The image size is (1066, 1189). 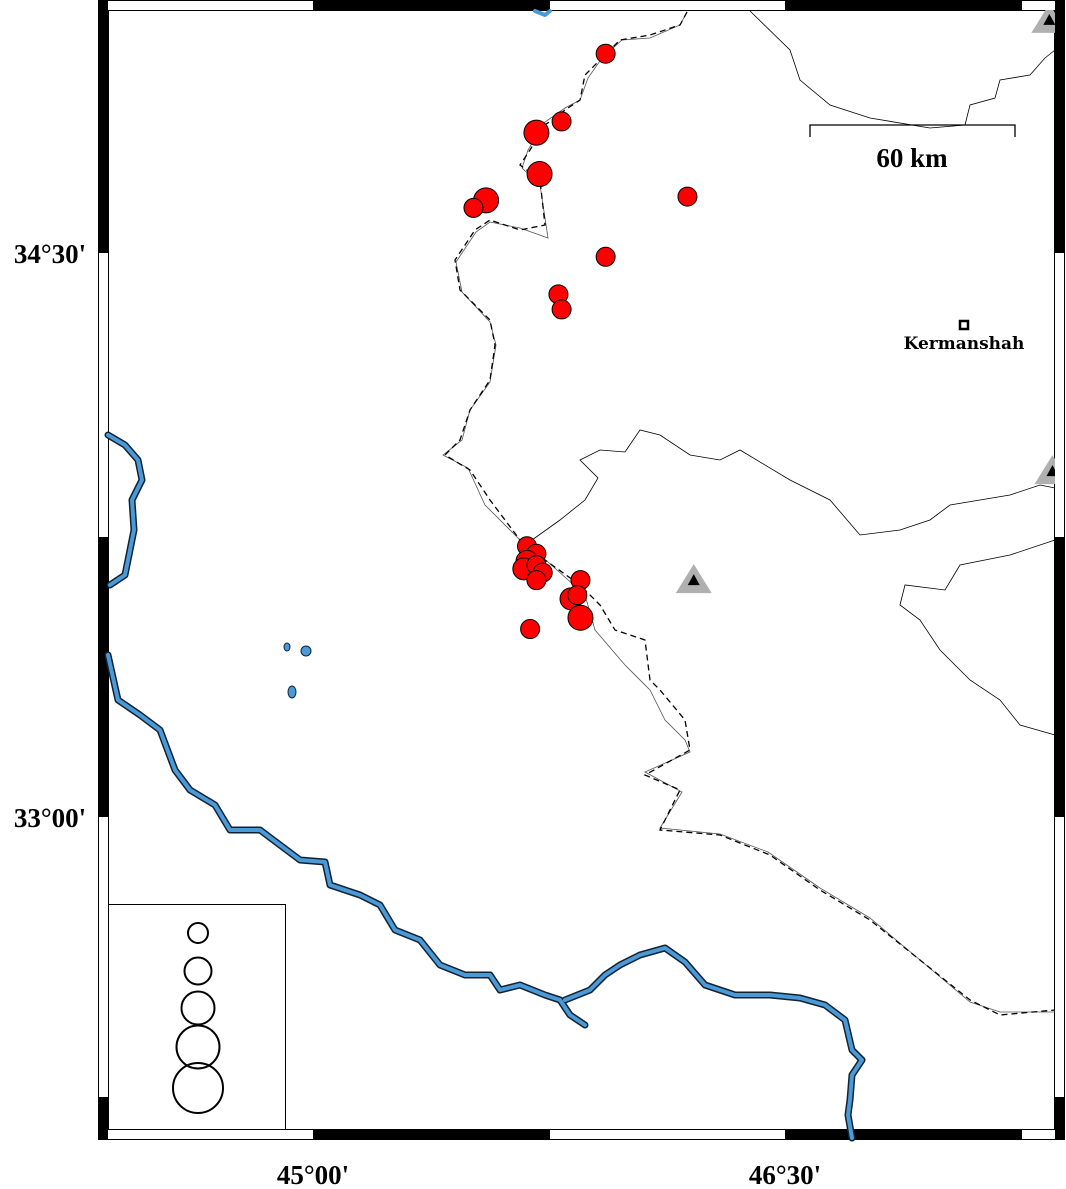 What do you see at coordinates (964, 344) in the screenshot?
I see `city-label: Kermanshah` at bounding box center [964, 344].